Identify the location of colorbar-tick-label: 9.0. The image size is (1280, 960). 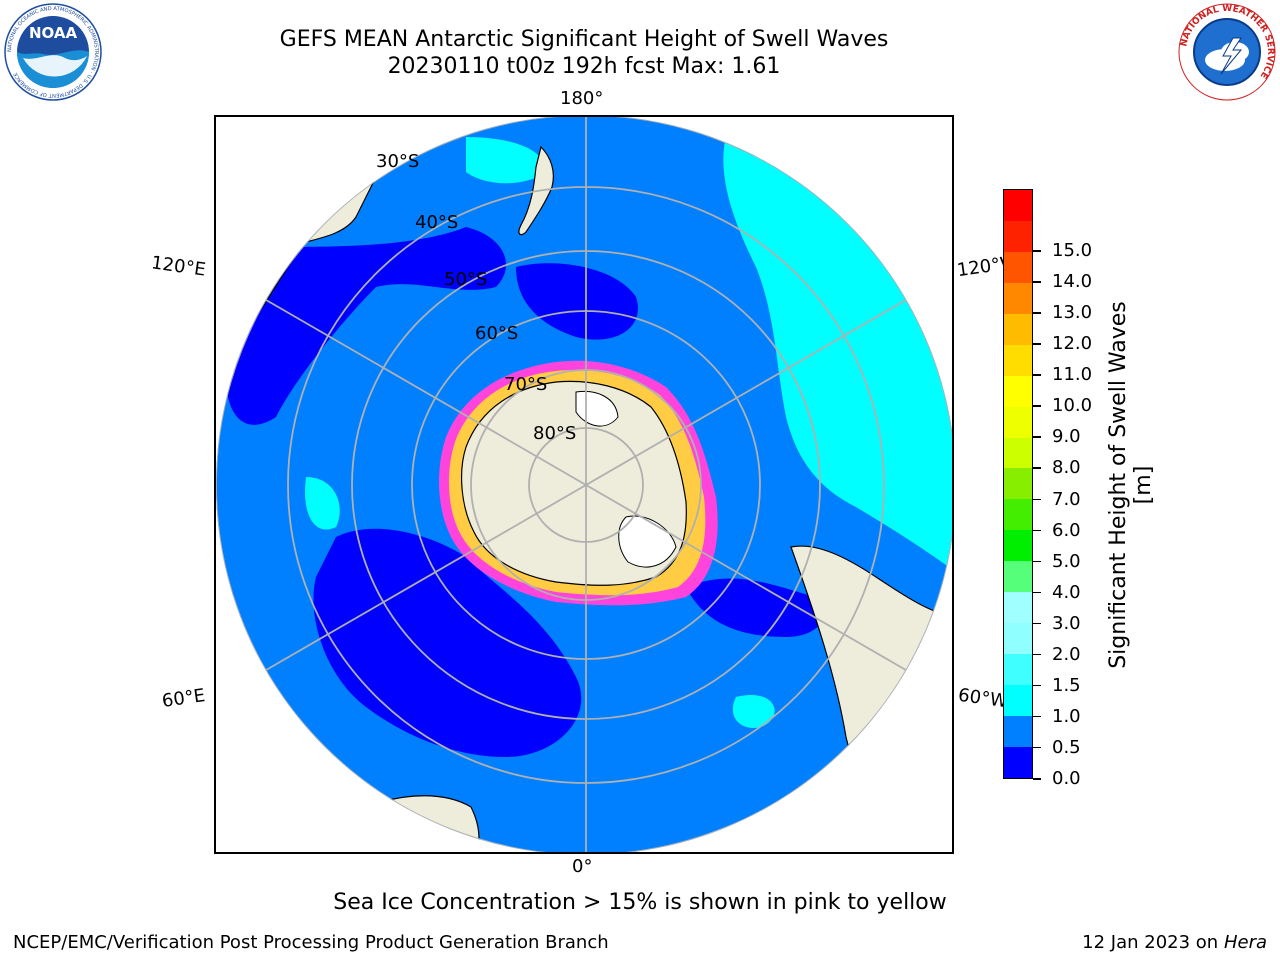
(1066, 437).